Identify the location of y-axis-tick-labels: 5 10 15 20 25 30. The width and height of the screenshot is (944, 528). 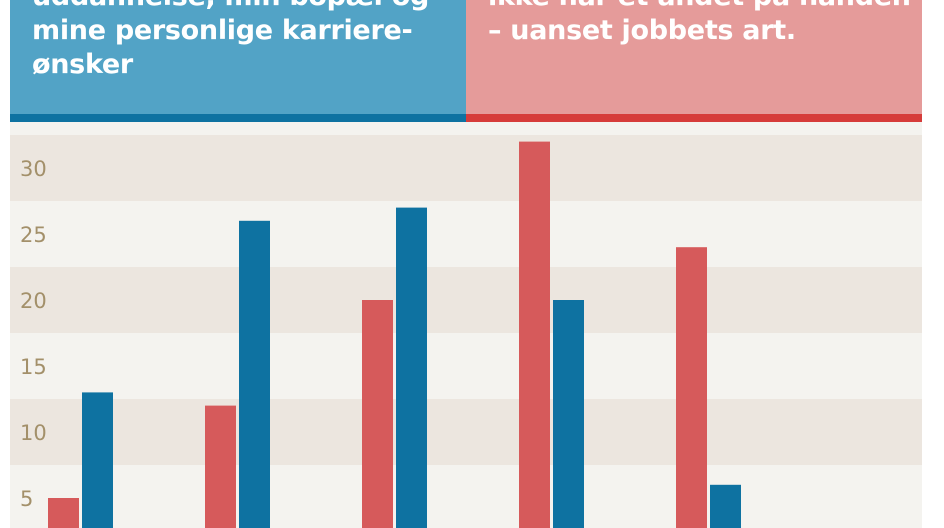
(33, 334).